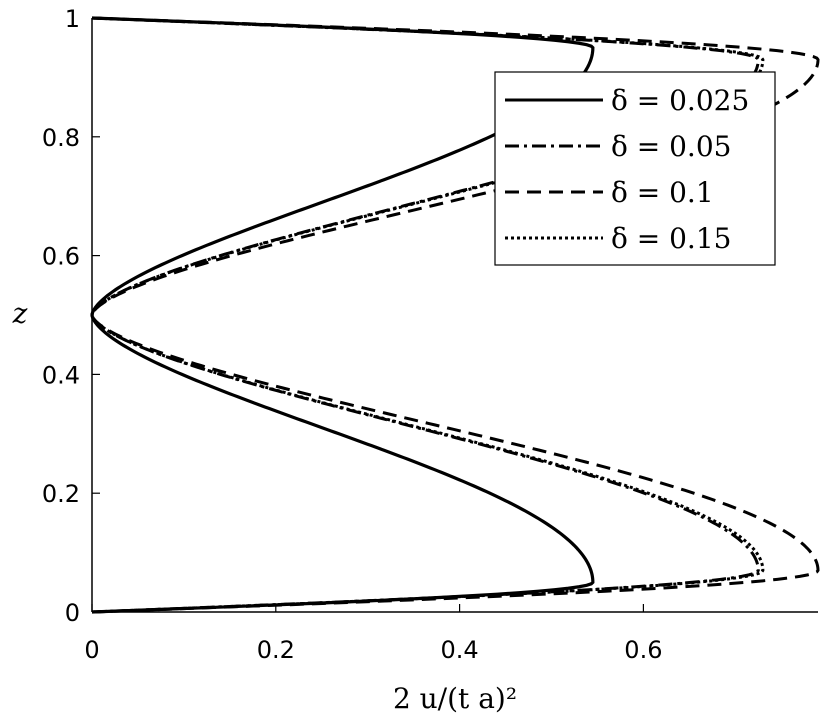 The image size is (830, 726). Describe the element at coordinates (72, 19) in the screenshot. I see `y-tick-label: 1` at that location.